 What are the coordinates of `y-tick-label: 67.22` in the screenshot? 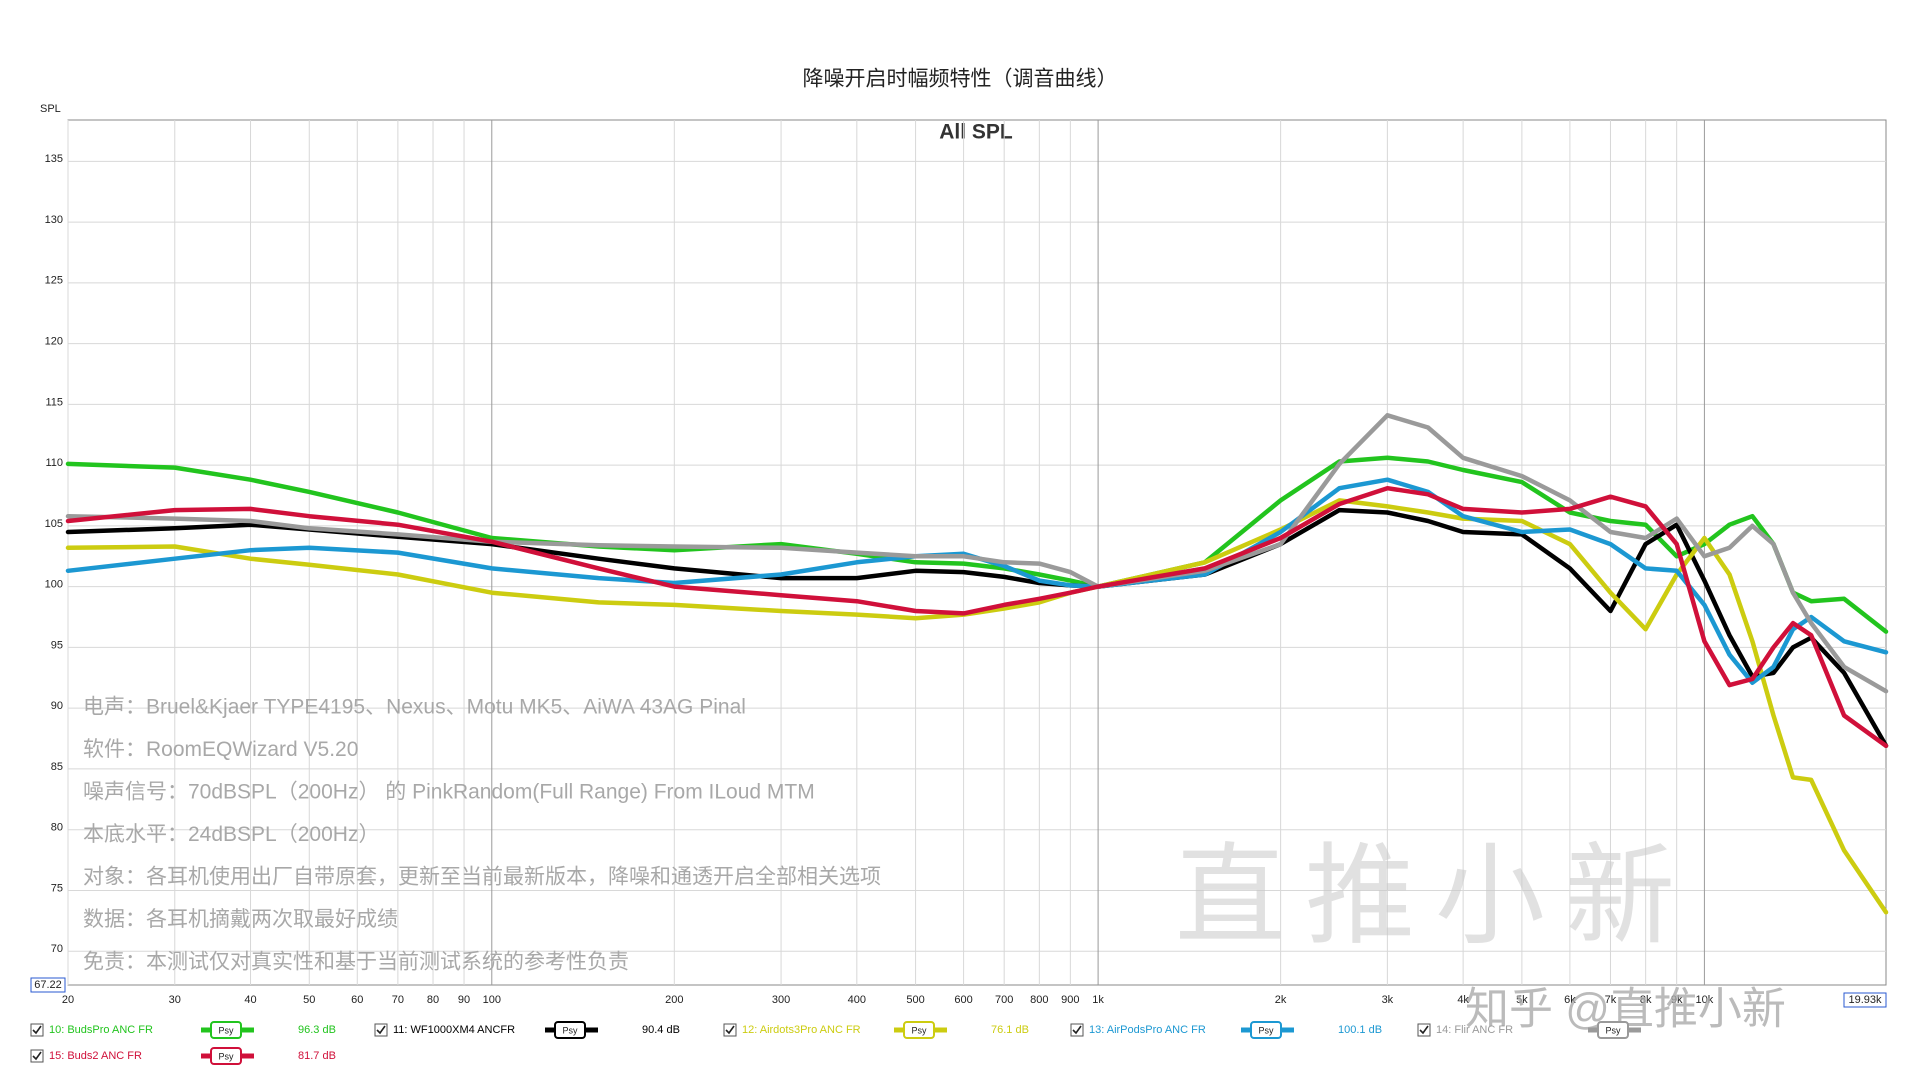 It's located at (48, 985).